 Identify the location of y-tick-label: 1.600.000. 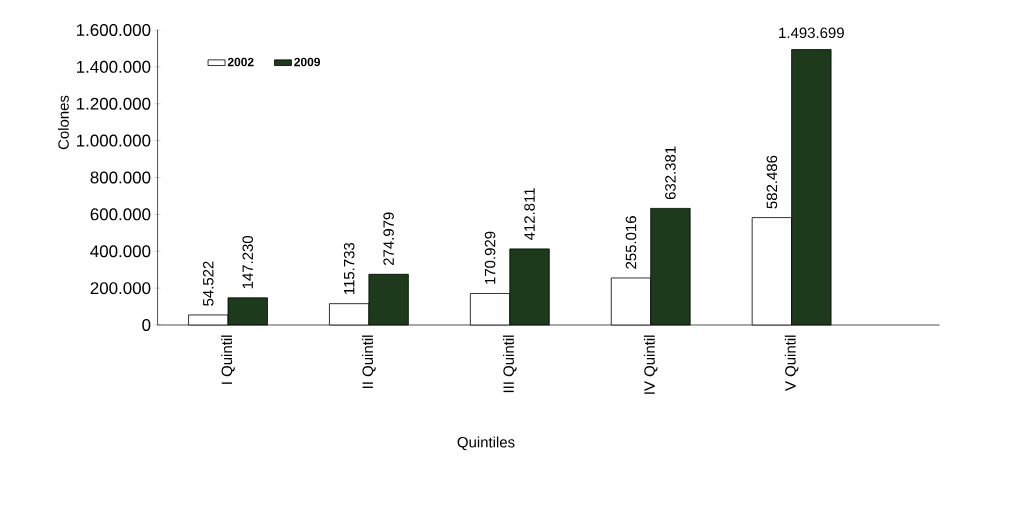
(113, 30).